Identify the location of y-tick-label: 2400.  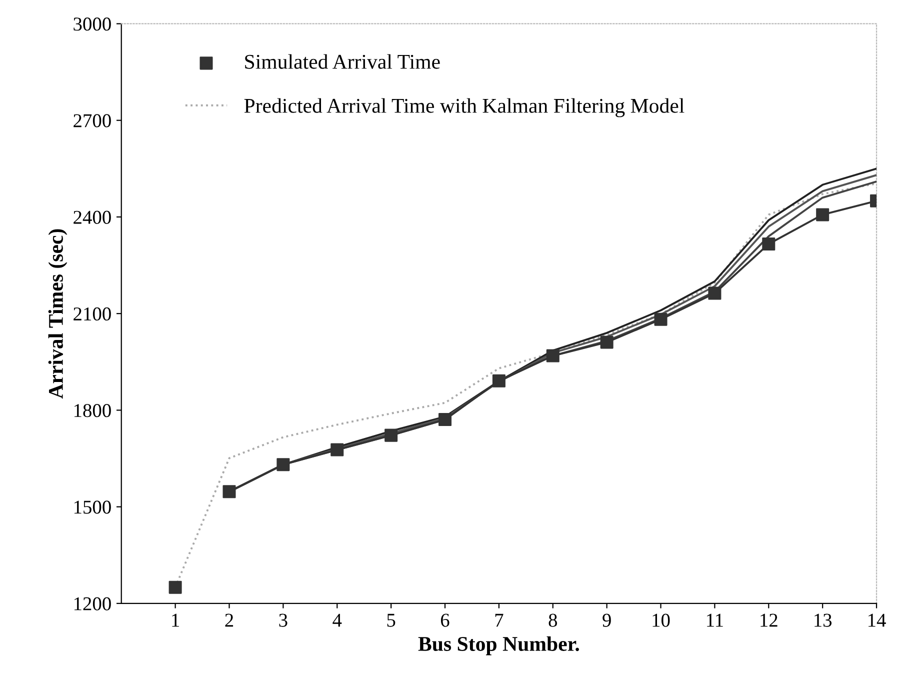
(92, 217).